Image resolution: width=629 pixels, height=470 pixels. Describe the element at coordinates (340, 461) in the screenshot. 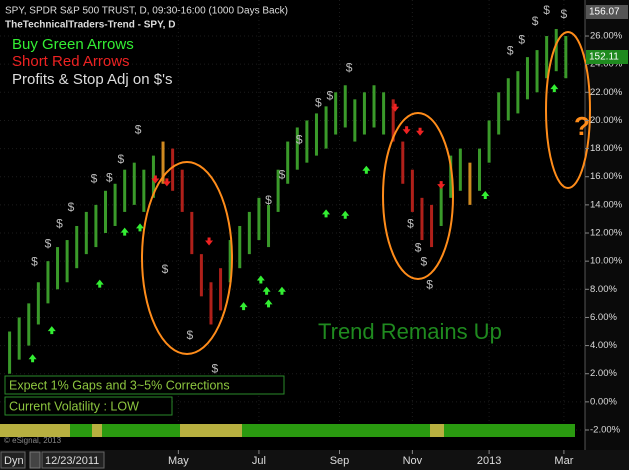

I see `x-tick-label: Sep` at that location.